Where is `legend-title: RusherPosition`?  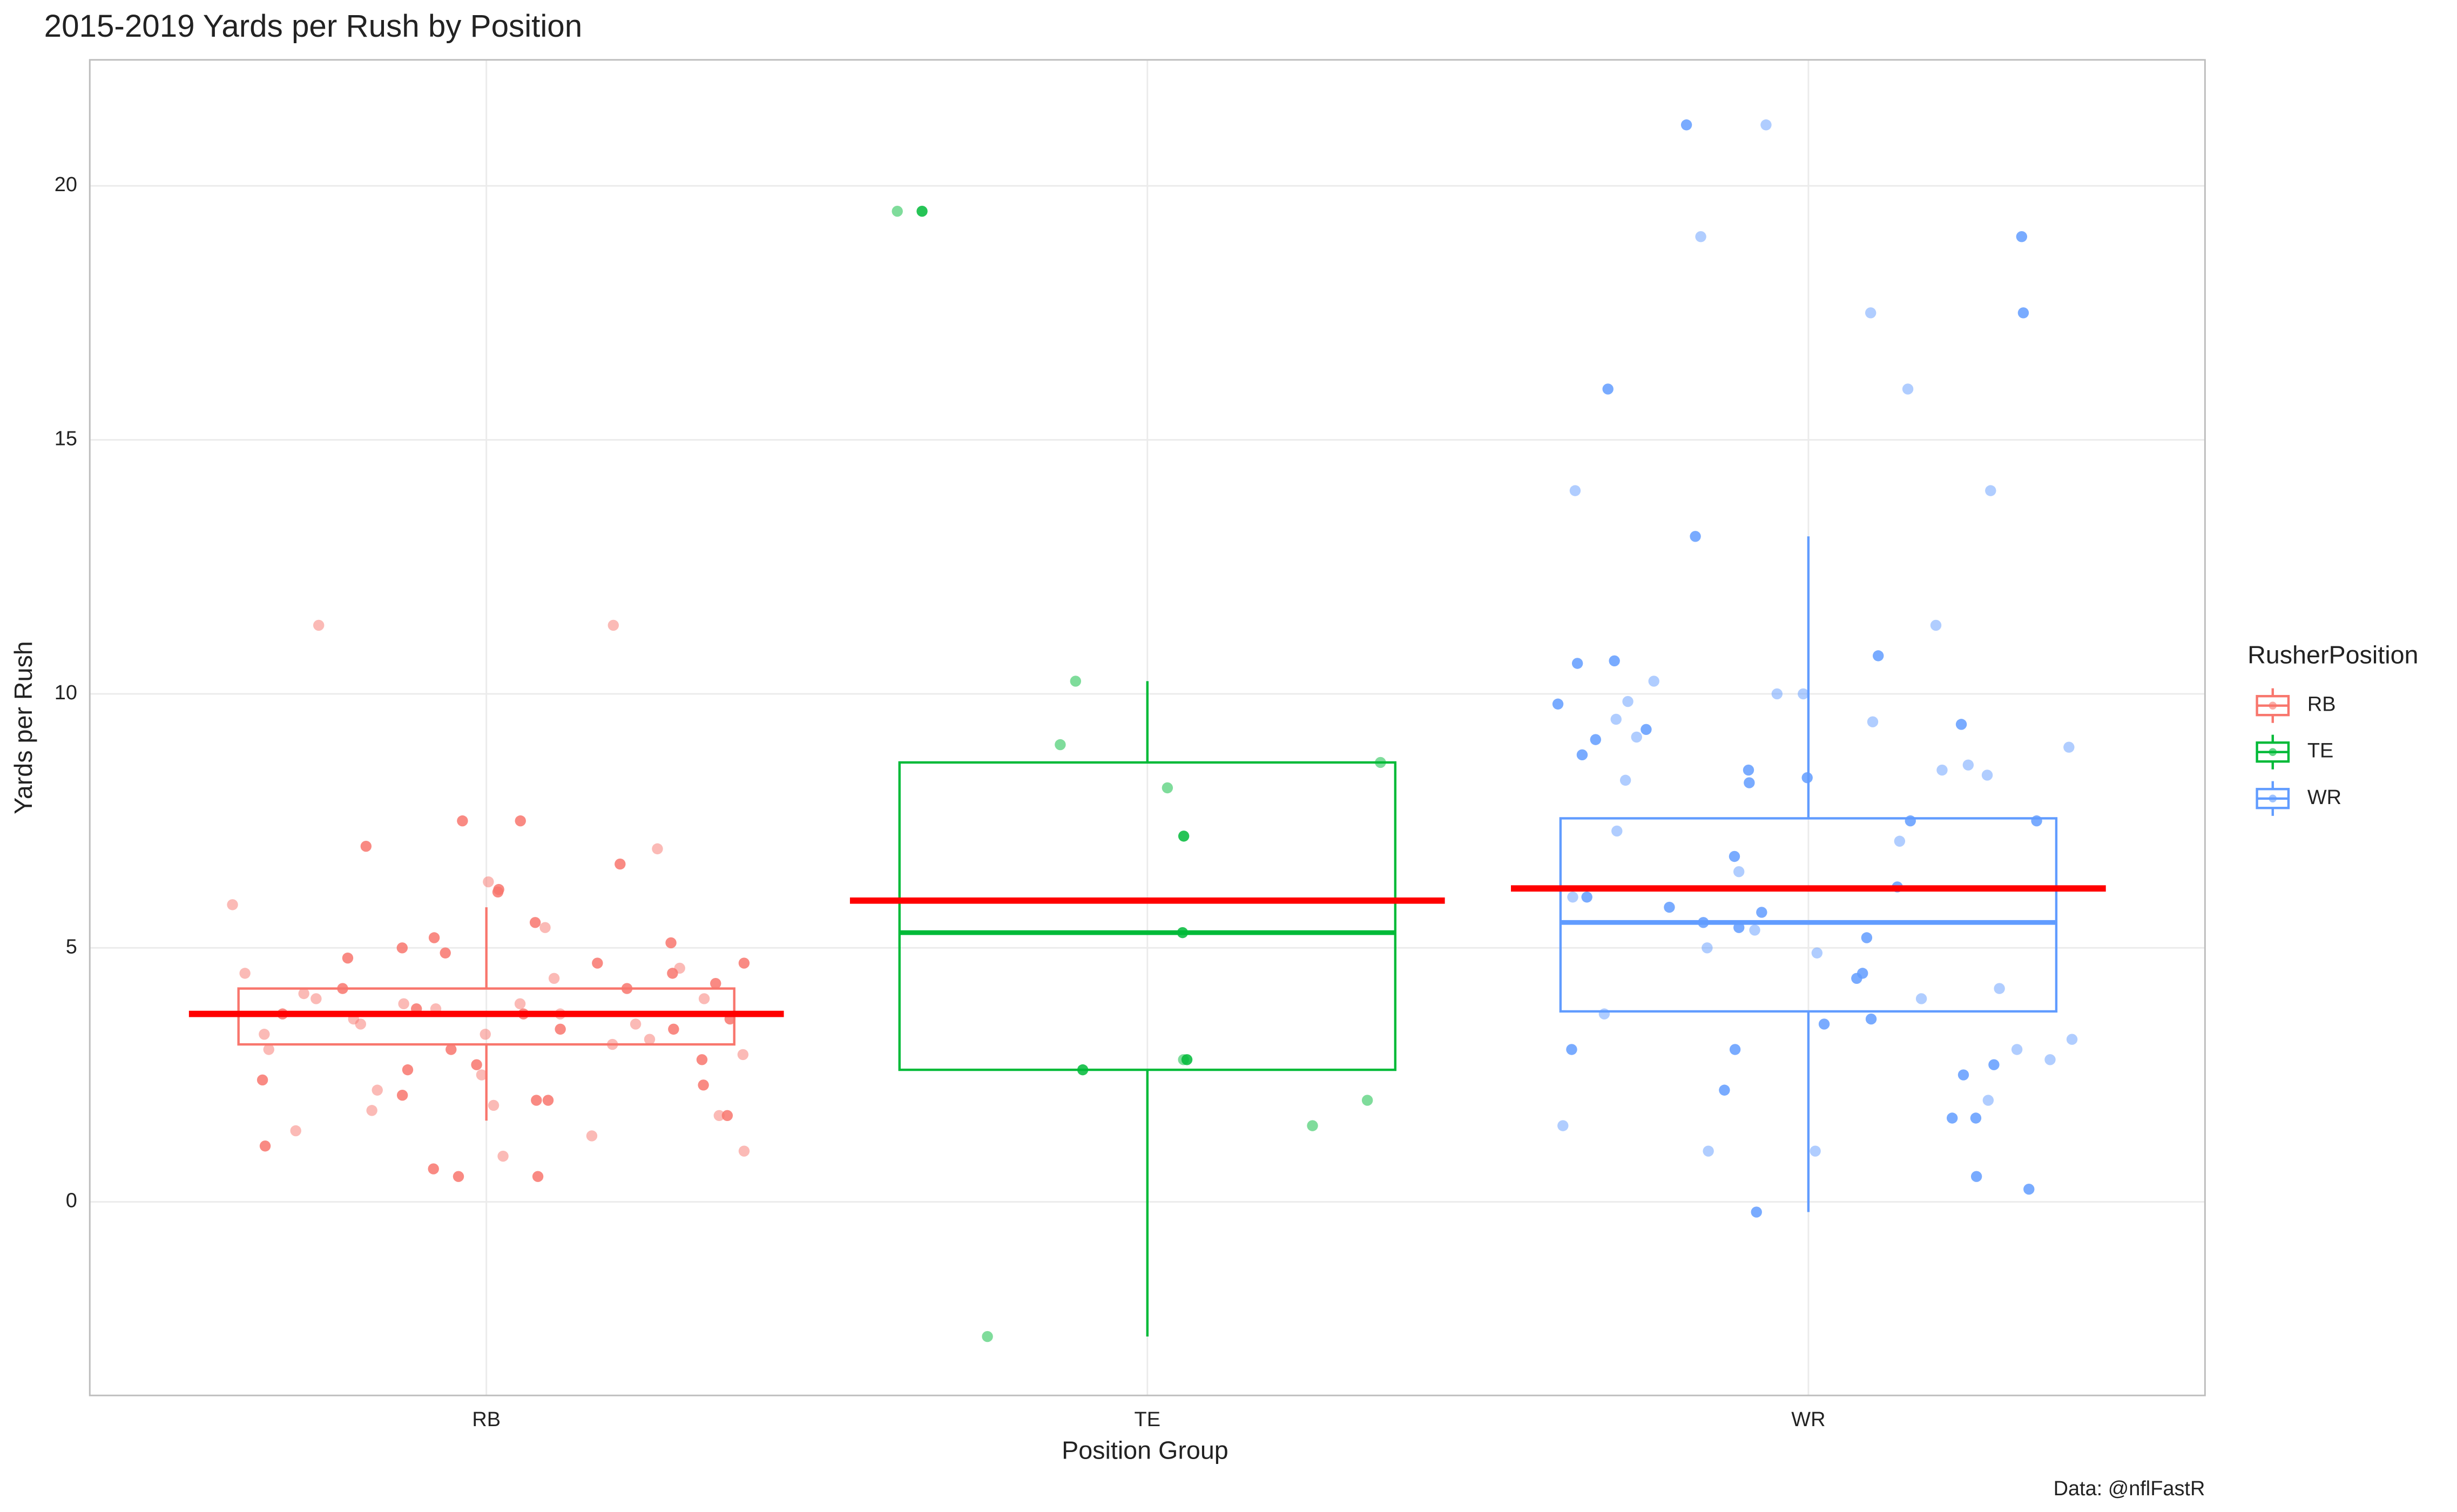
legend-title: RusherPosition is located at coordinates (2332, 655).